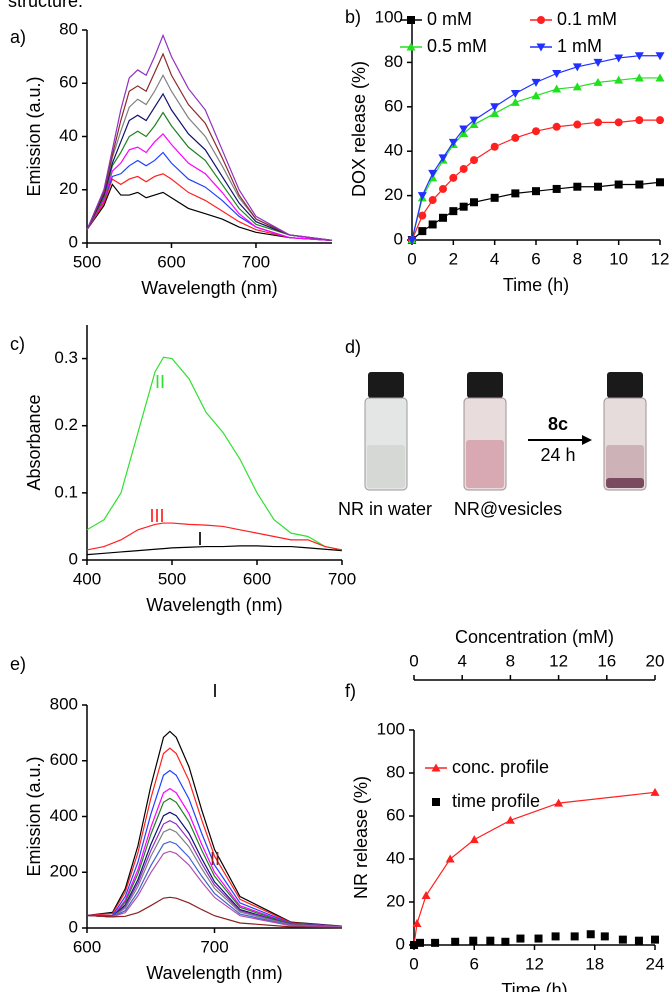 The height and width of the screenshot is (992, 672). I want to click on legend-label: 0.1 mM, so click(587, 19).